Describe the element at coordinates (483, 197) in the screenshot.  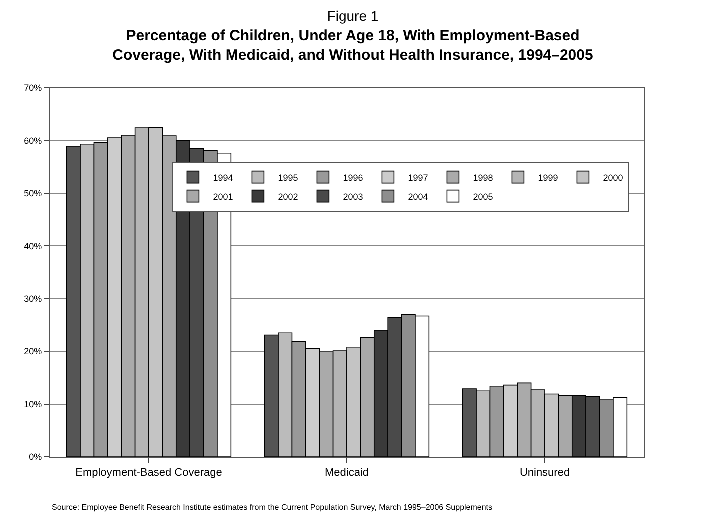
I see `legend-label: 2005` at that location.